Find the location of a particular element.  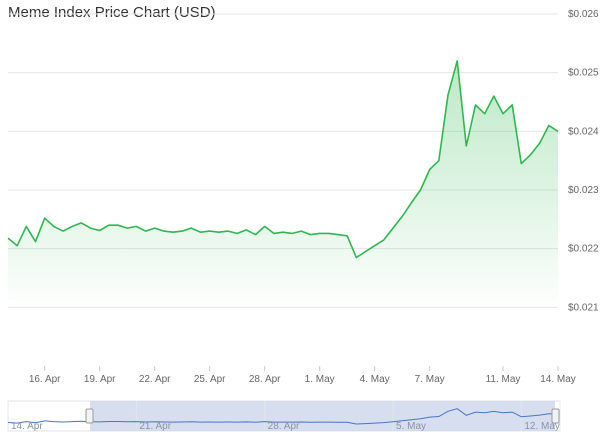

x-tick-label: 4. May is located at coordinates (375, 379).